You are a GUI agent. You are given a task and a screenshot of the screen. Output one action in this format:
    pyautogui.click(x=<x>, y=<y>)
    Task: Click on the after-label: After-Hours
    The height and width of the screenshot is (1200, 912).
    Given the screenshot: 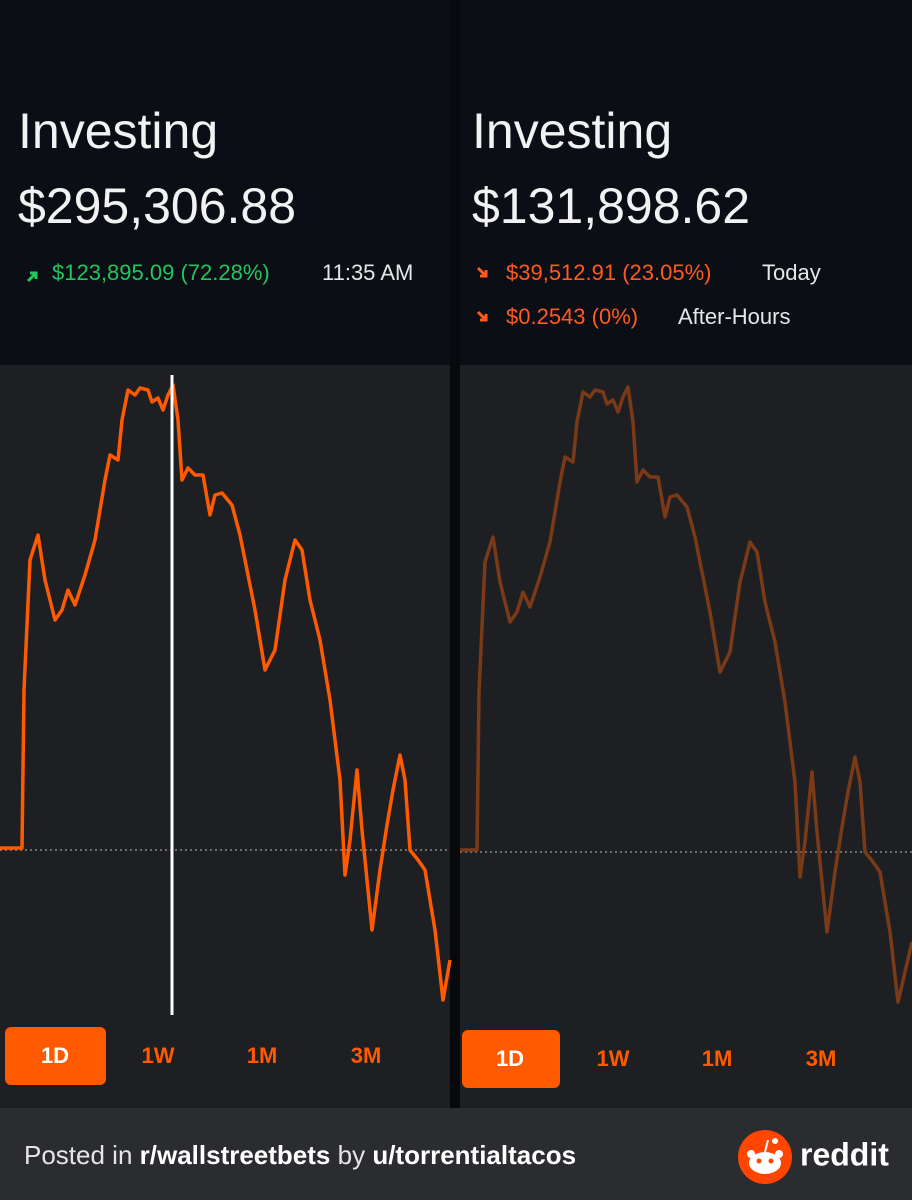 What is the action you would take?
    pyautogui.click(x=734, y=316)
    